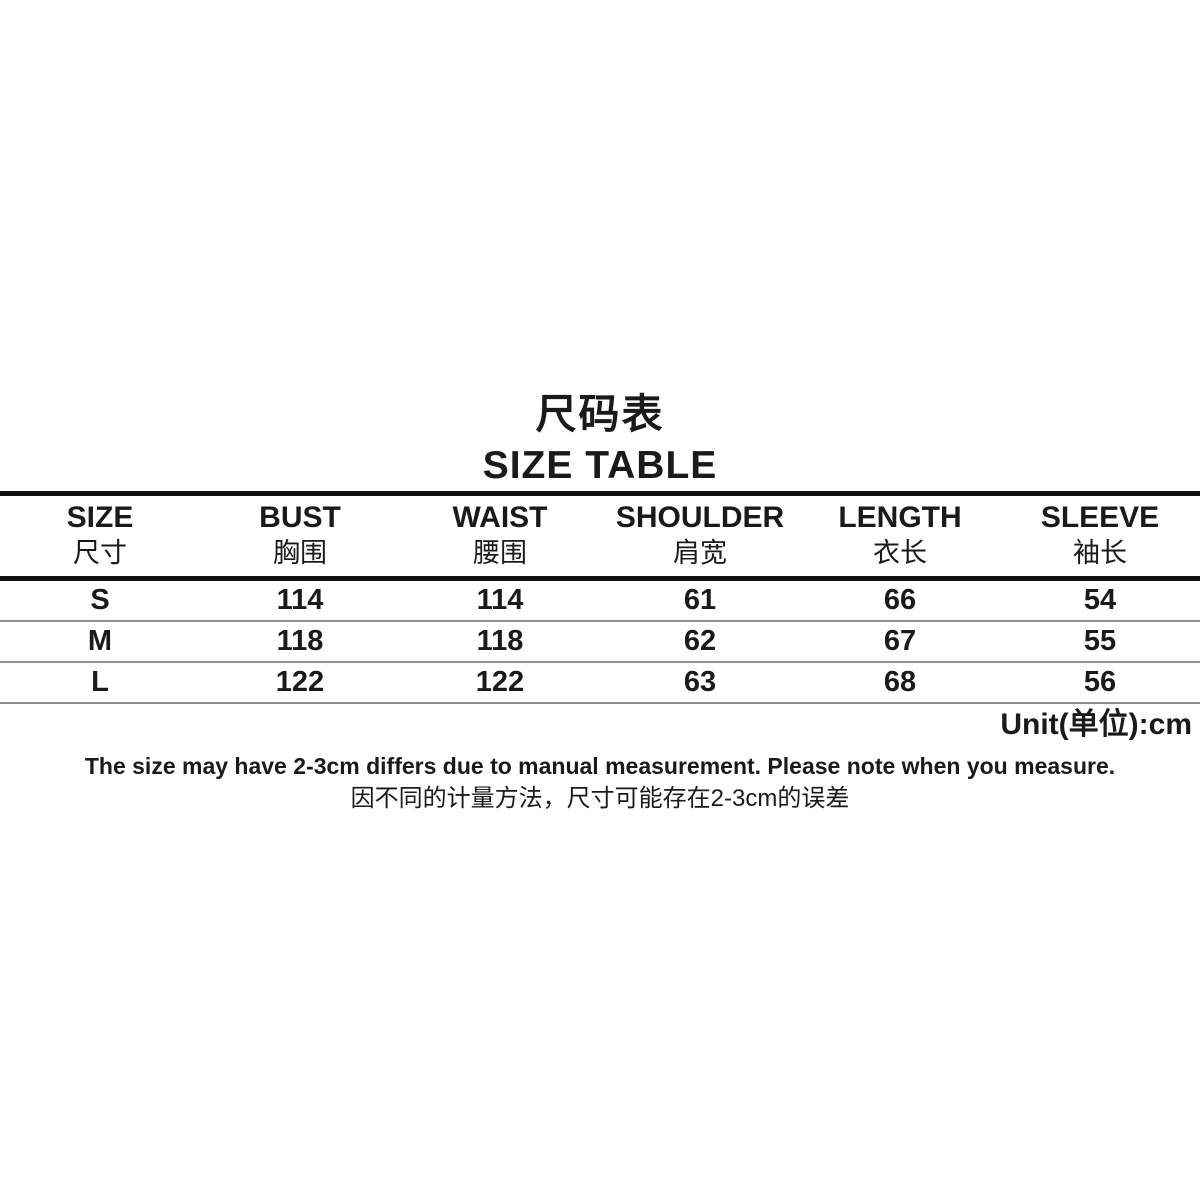 The image size is (1200, 1200). Describe the element at coordinates (500, 536) in the screenshot. I see `column-header-waist: WAIST 腰围` at that location.